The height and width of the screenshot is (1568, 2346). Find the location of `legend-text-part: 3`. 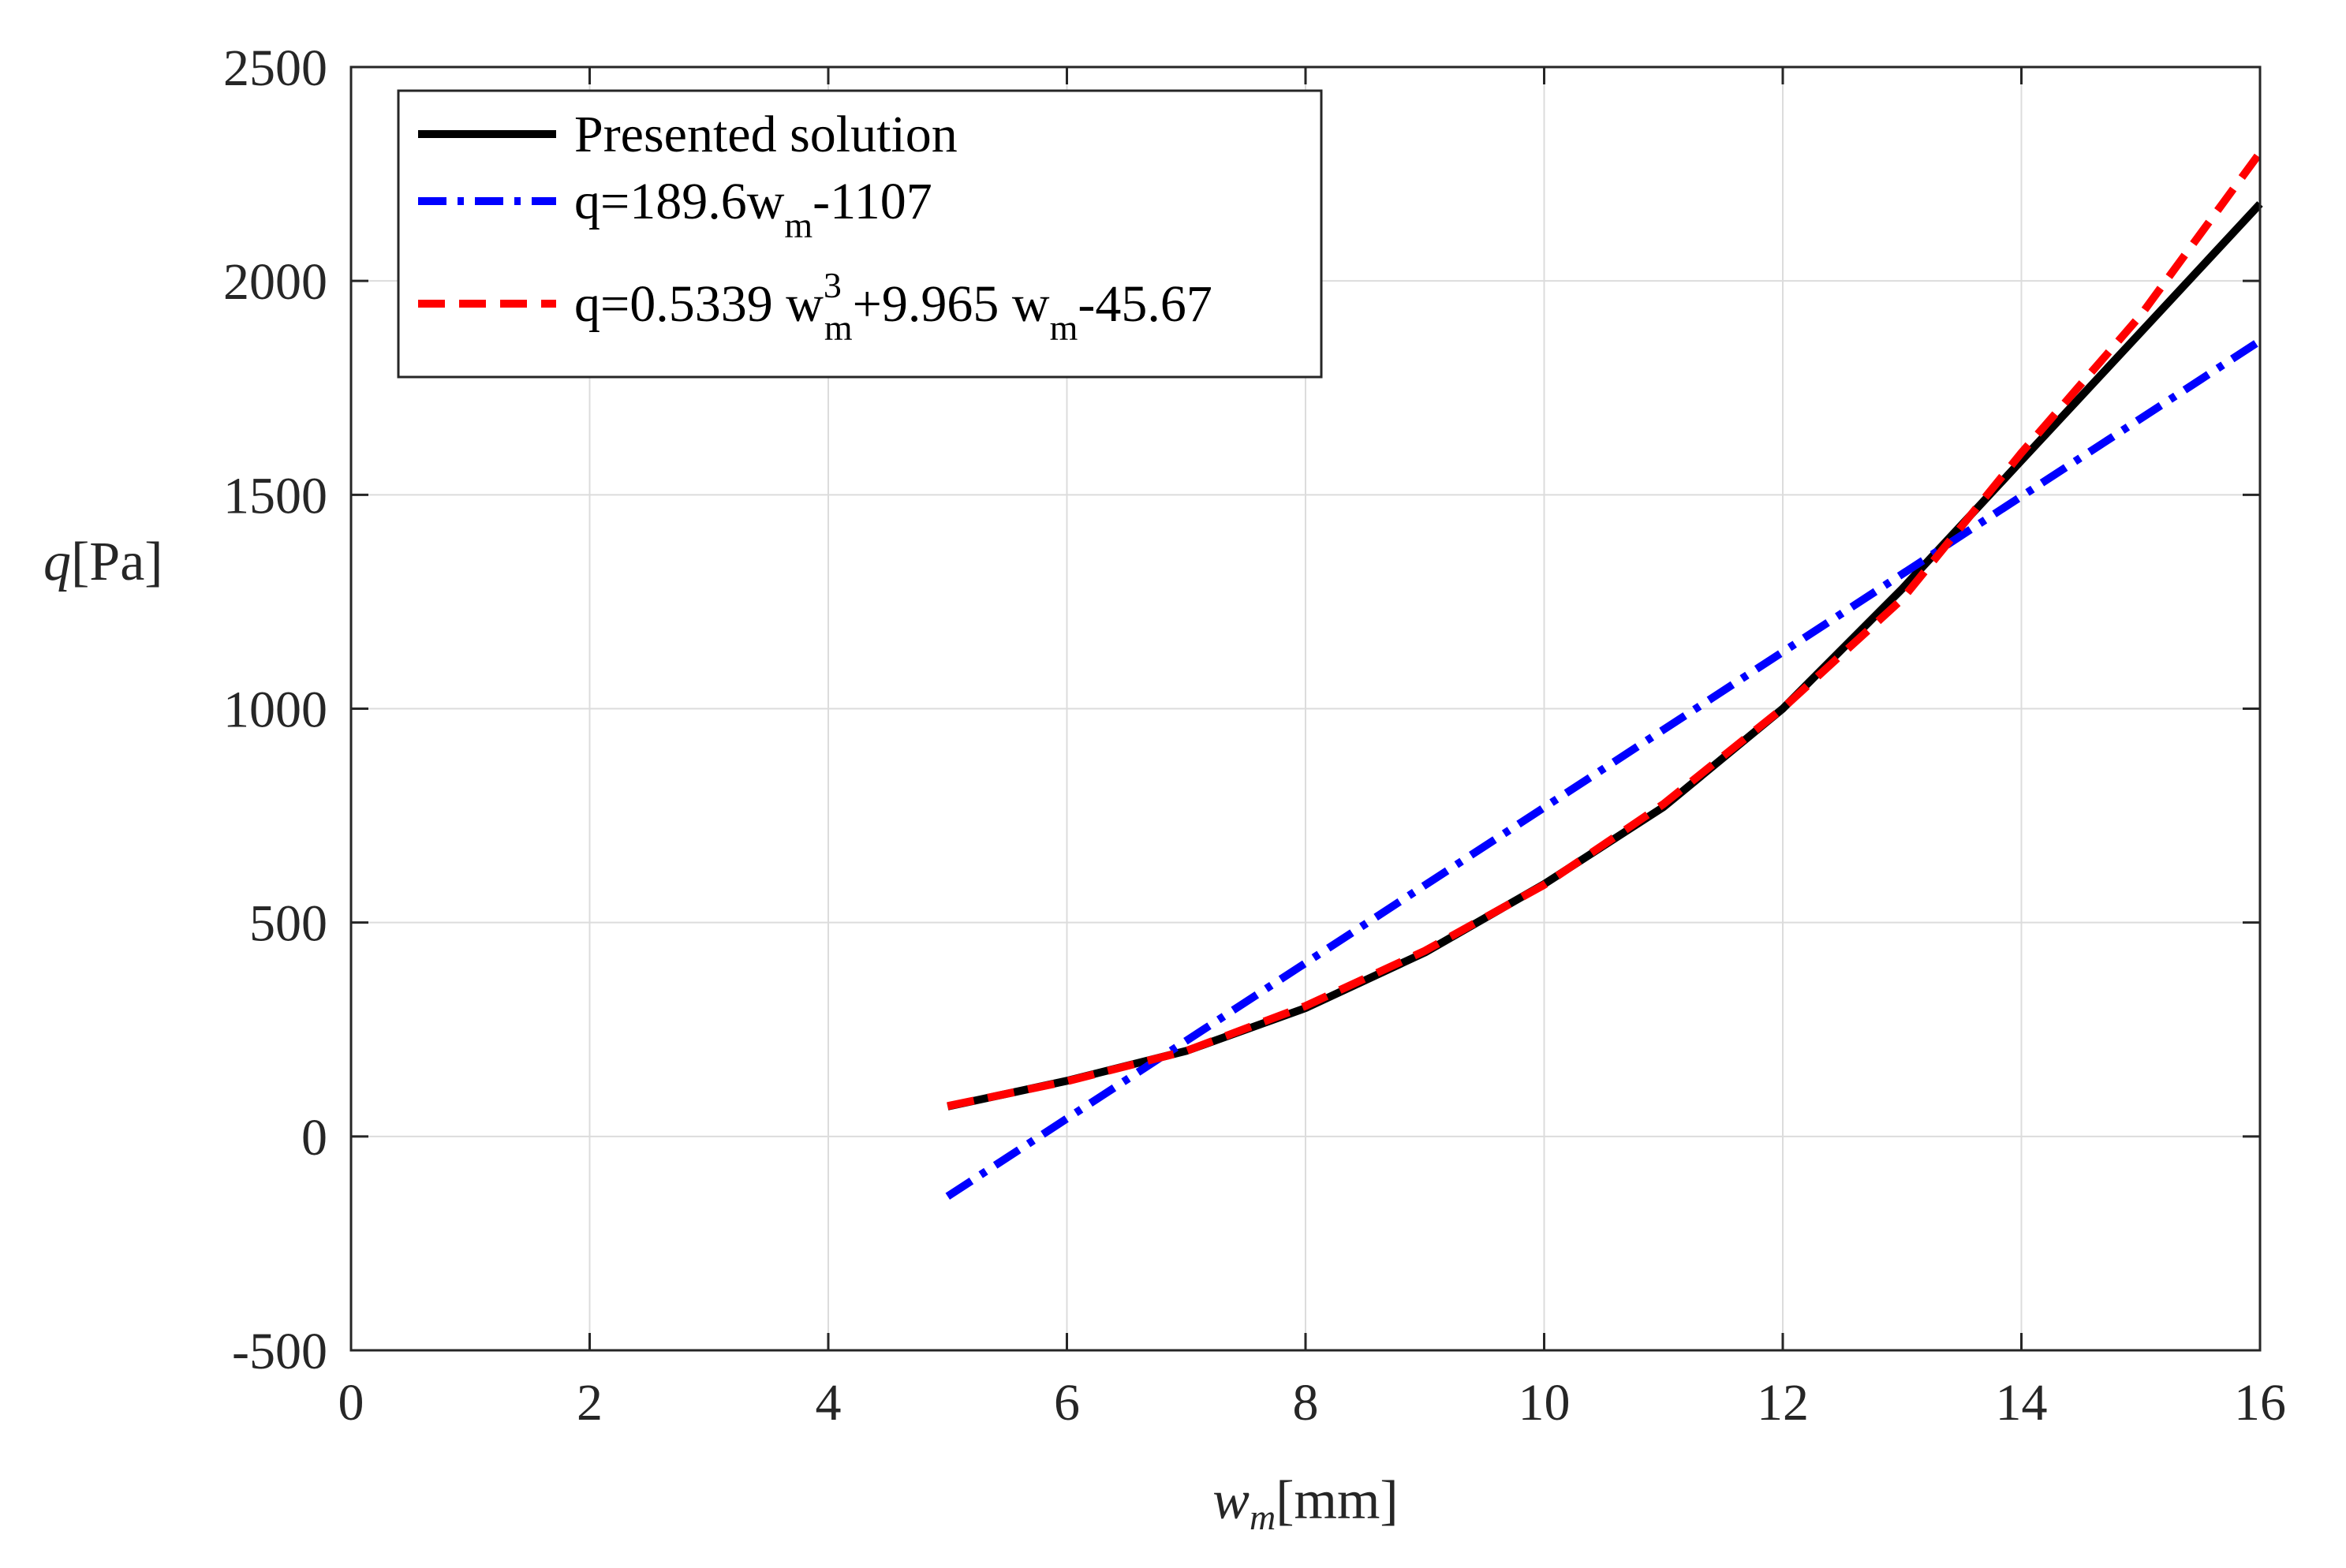

legend-text-part: 3 is located at coordinates (833, 285).